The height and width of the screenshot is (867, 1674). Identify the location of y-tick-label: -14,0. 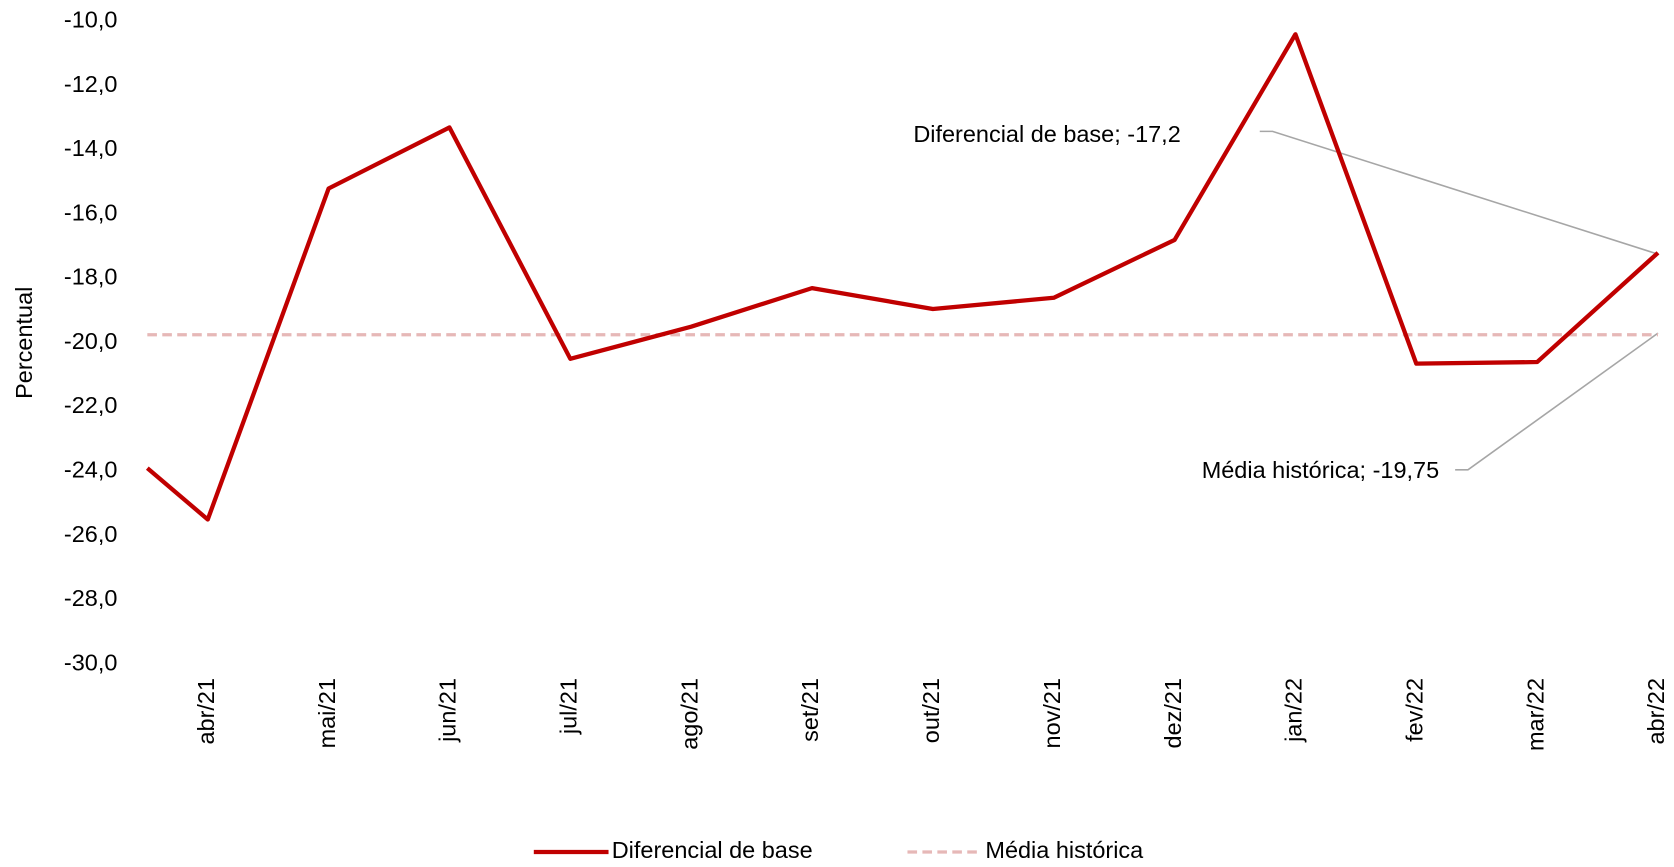
(90, 148).